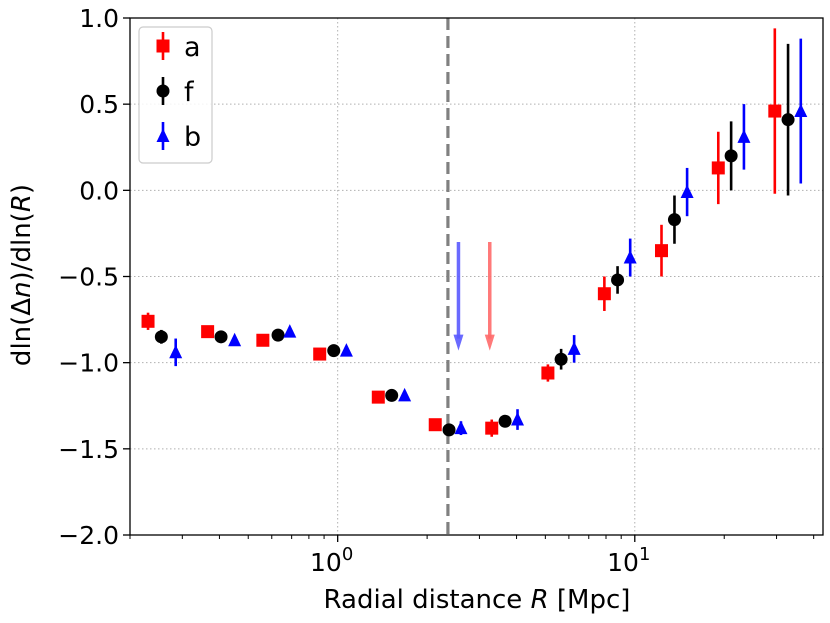 The height and width of the screenshot is (623, 830). Describe the element at coordinates (427, 600) in the screenshot. I see `x-axis-label-part: Radial distance` at that location.